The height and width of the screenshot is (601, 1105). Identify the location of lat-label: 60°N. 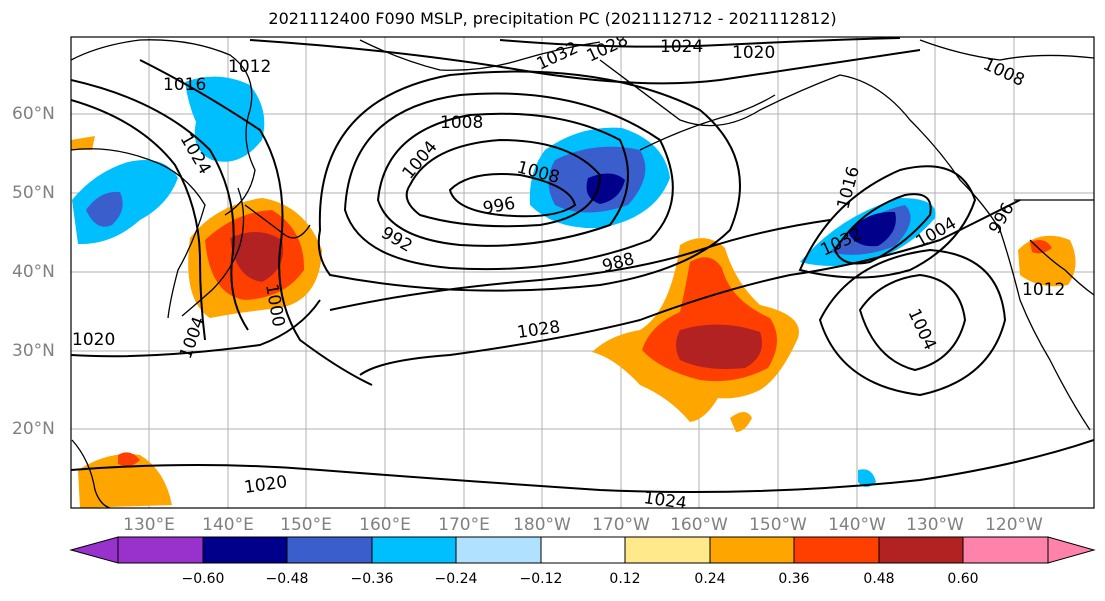
(33, 114).